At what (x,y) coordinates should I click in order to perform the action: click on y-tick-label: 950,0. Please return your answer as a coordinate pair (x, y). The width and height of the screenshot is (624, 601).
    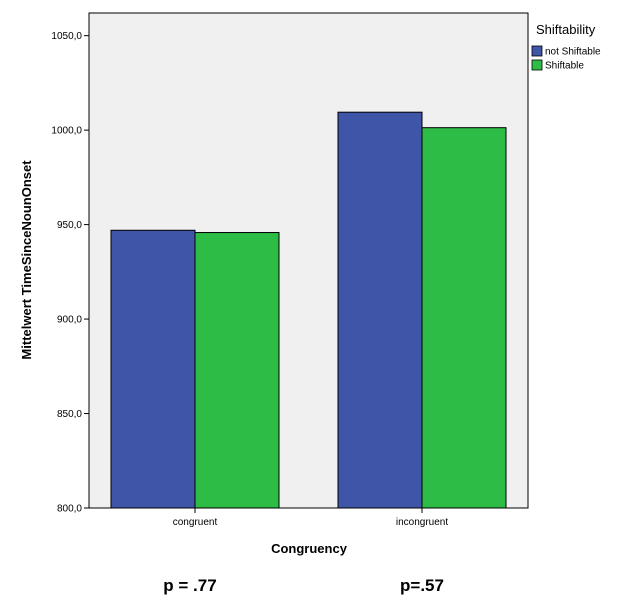
    Looking at the image, I should click on (69, 225).